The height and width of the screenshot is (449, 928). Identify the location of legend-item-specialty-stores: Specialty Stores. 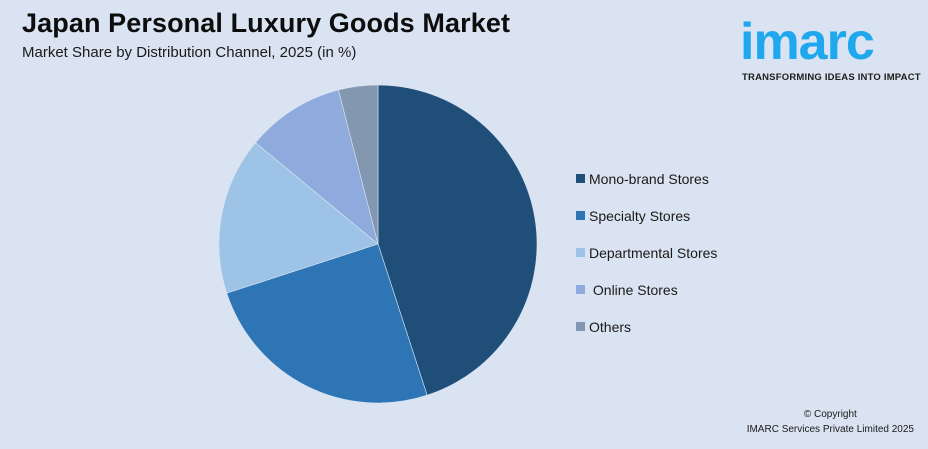
(646, 215).